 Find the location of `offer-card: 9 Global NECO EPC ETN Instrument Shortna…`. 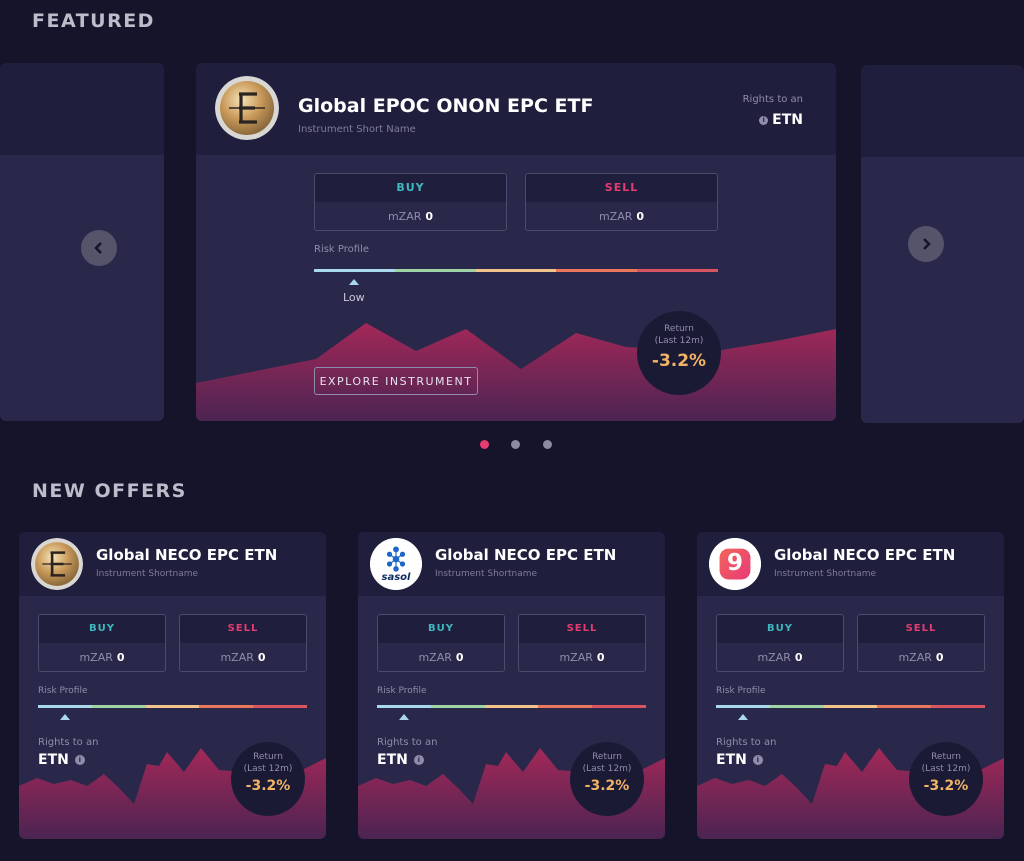

offer-card: 9 Global NECO EPC ETN Instrument Shortna… is located at coordinates (850, 685).